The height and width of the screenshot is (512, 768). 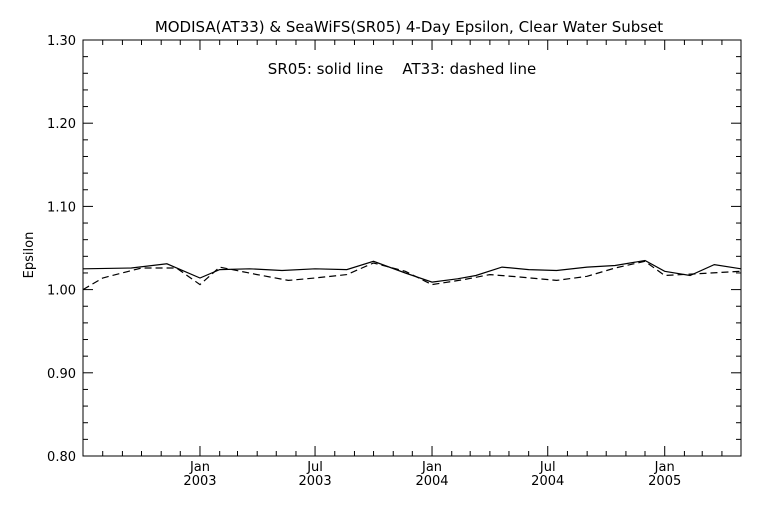 I want to click on series-group, so click(x=412, y=275).